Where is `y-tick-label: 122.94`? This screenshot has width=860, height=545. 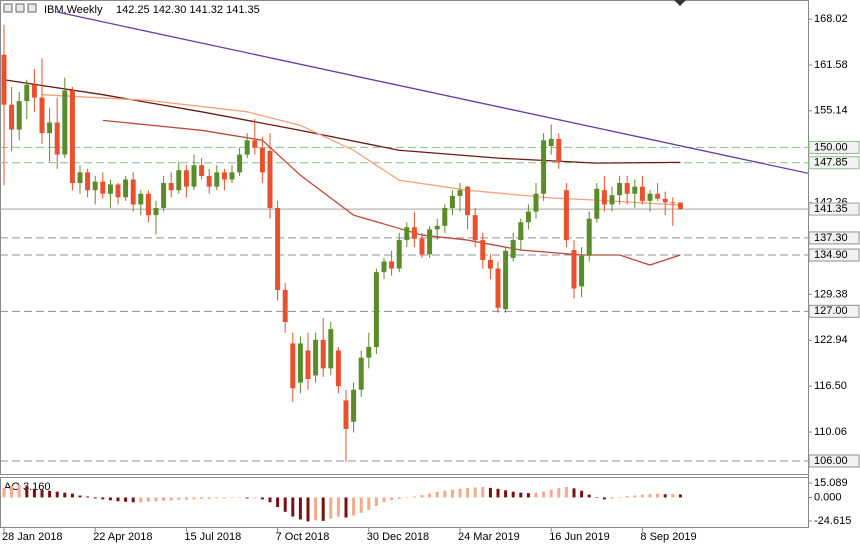 y-tick-label: 122.94 is located at coordinates (831, 340).